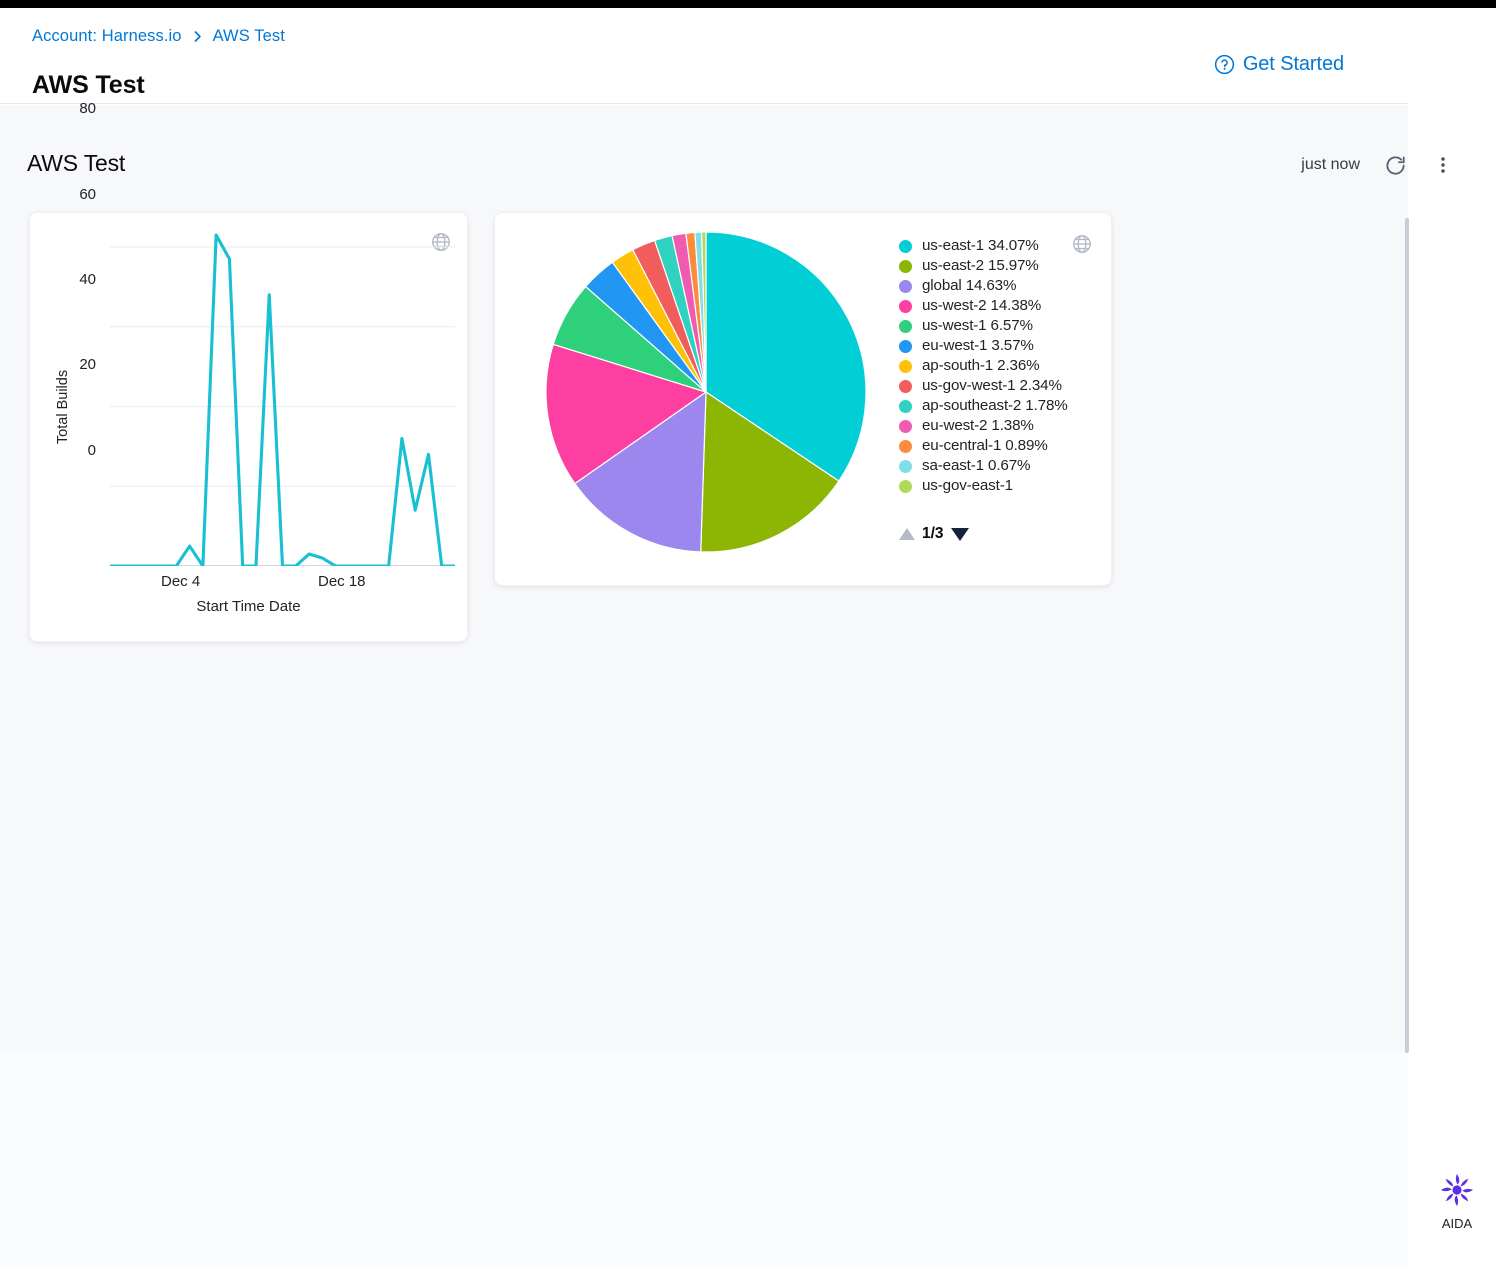 Image resolution: width=1496 pixels, height=1266 pixels. I want to click on pie-legend-pager: 1/3, so click(934, 534).